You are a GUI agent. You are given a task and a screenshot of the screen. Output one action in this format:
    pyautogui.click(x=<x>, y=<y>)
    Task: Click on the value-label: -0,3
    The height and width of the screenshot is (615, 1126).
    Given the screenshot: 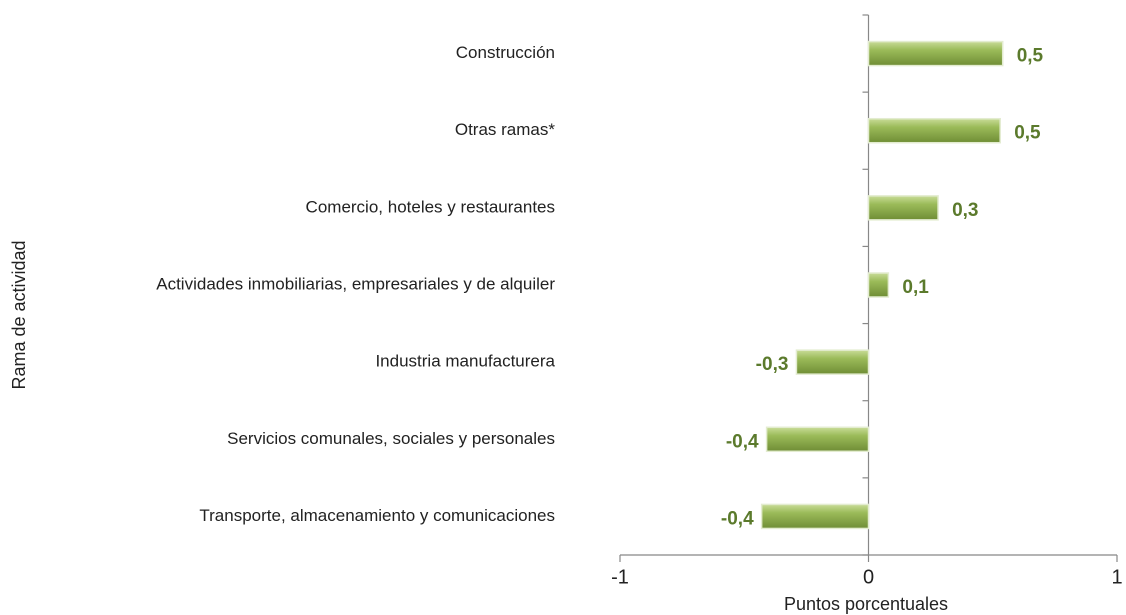 What is the action you would take?
    pyautogui.click(x=772, y=364)
    